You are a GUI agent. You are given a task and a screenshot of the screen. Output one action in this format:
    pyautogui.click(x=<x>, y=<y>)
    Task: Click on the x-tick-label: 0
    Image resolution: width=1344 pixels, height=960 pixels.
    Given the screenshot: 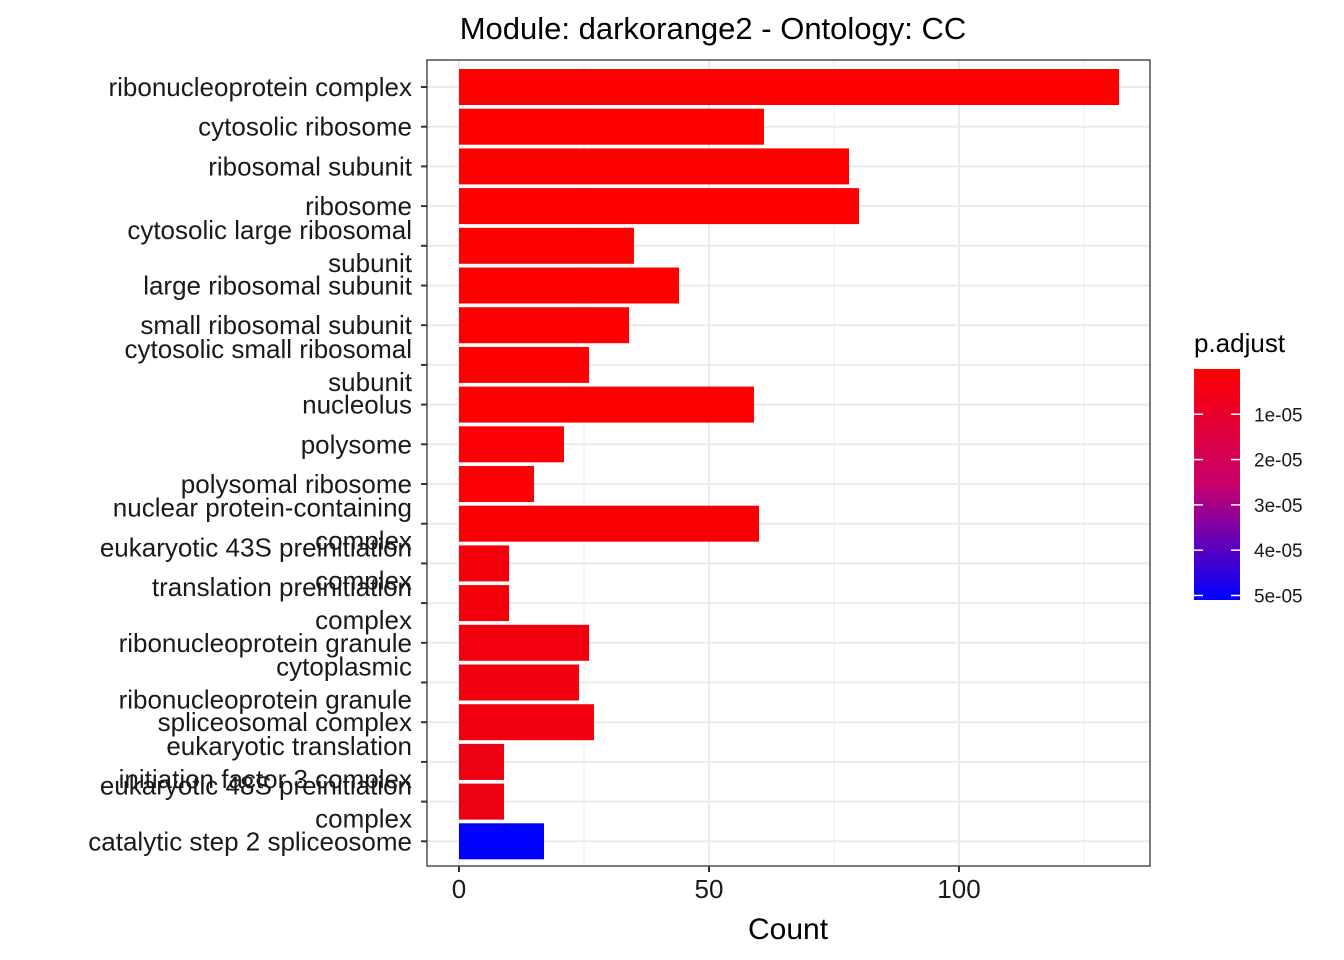 What is the action you would take?
    pyautogui.click(x=459, y=889)
    